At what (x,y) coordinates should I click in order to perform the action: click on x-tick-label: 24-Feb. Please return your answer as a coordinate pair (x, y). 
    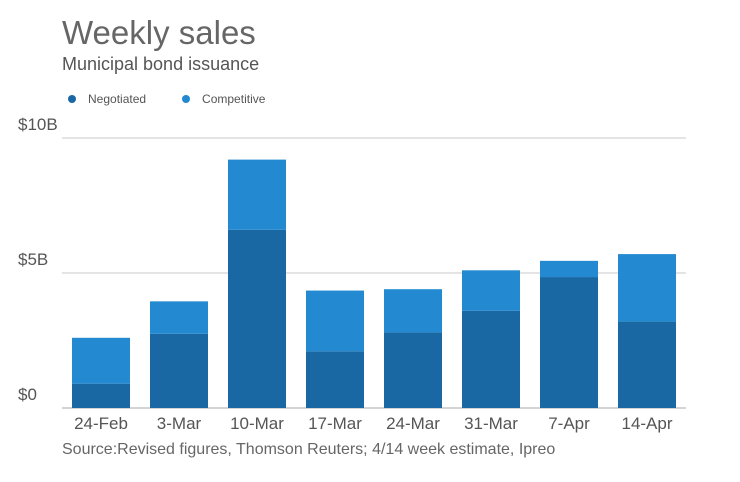
    Looking at the image, I should click on (101, 423).